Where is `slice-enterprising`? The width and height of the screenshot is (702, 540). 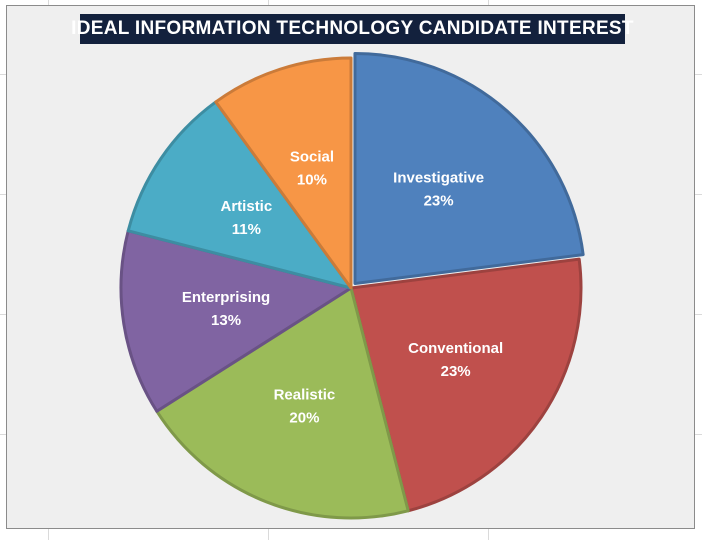
slice-enterprising is located at coordinates (236, 321).